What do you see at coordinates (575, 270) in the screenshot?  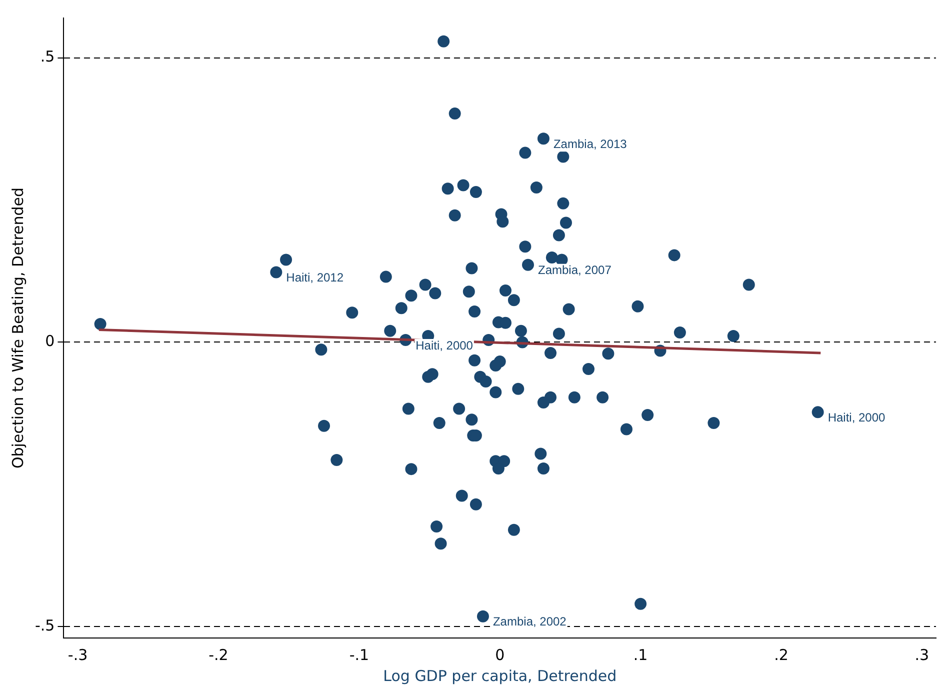 I see `annotation: Zambia, 2007` at bounding box center [575, 270].